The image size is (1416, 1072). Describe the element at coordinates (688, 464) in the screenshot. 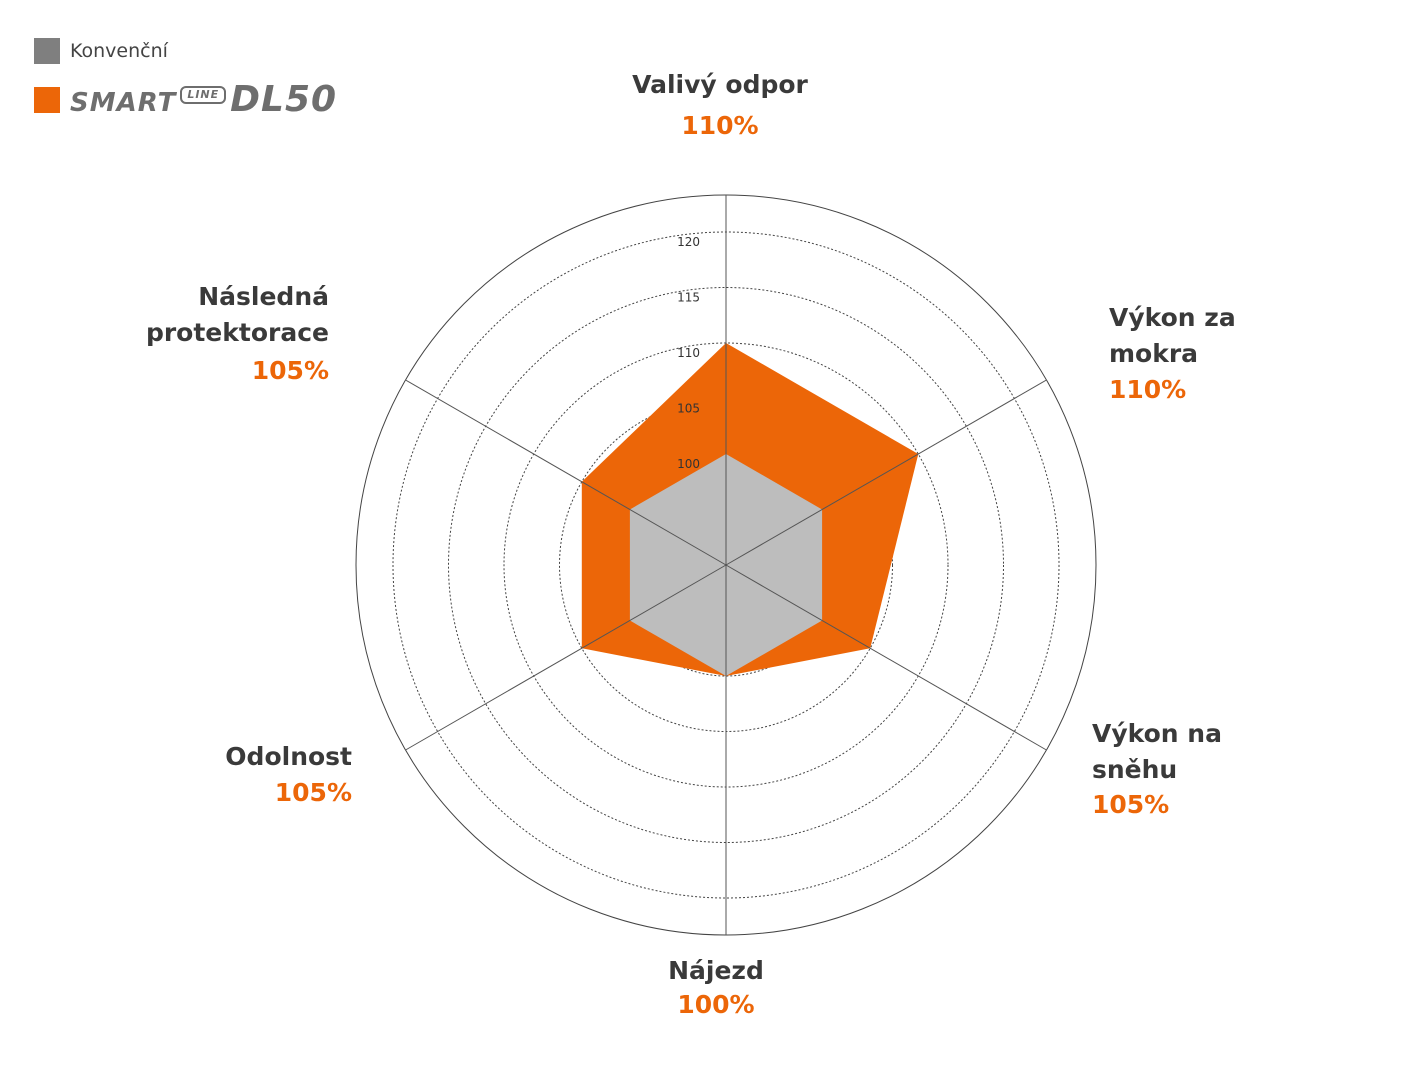

I see `tick-label-100: 100` at that location.